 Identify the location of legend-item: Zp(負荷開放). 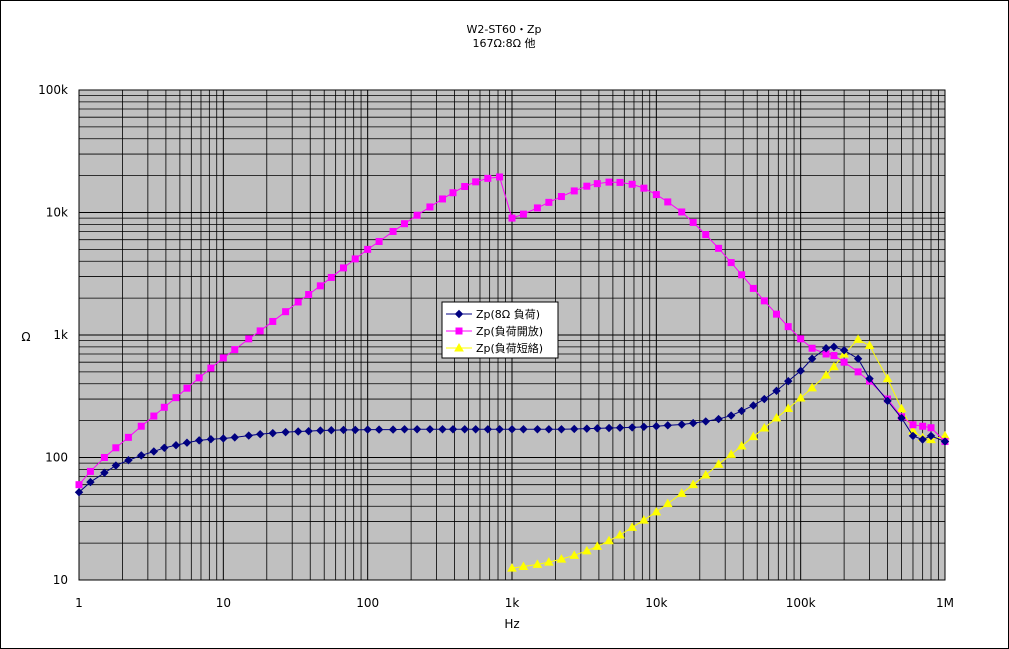
(494, 331).